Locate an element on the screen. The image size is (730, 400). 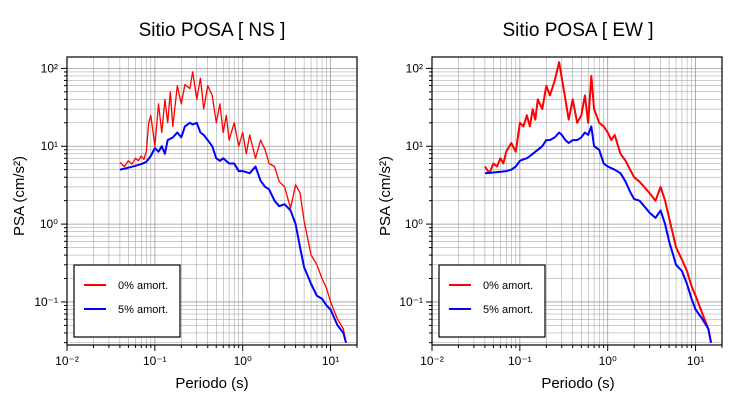
chart-title: Sitio POSA [ NS ] is located at coordinates (212, 30).